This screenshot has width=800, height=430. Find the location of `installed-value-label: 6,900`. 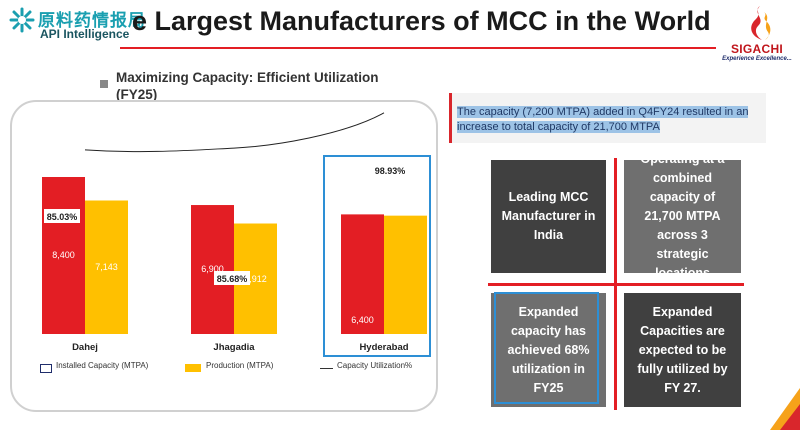

installed-value-label: 6,900 is located at coordinates (212, 269).